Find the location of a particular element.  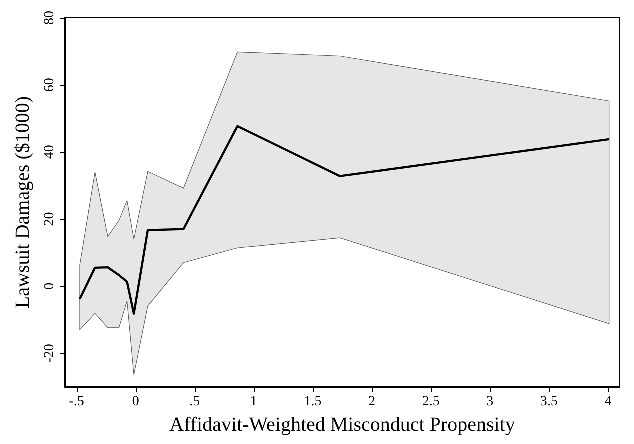

x-tick-label: 3 is located at coordinates (490, 402).